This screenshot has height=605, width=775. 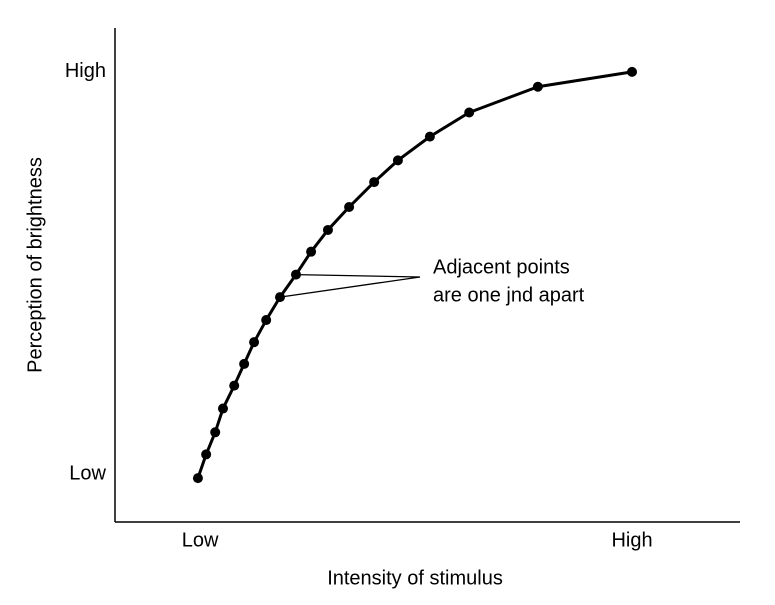 I want to click on annotation-text: are one jnd apart, so click(x=509, y=295).